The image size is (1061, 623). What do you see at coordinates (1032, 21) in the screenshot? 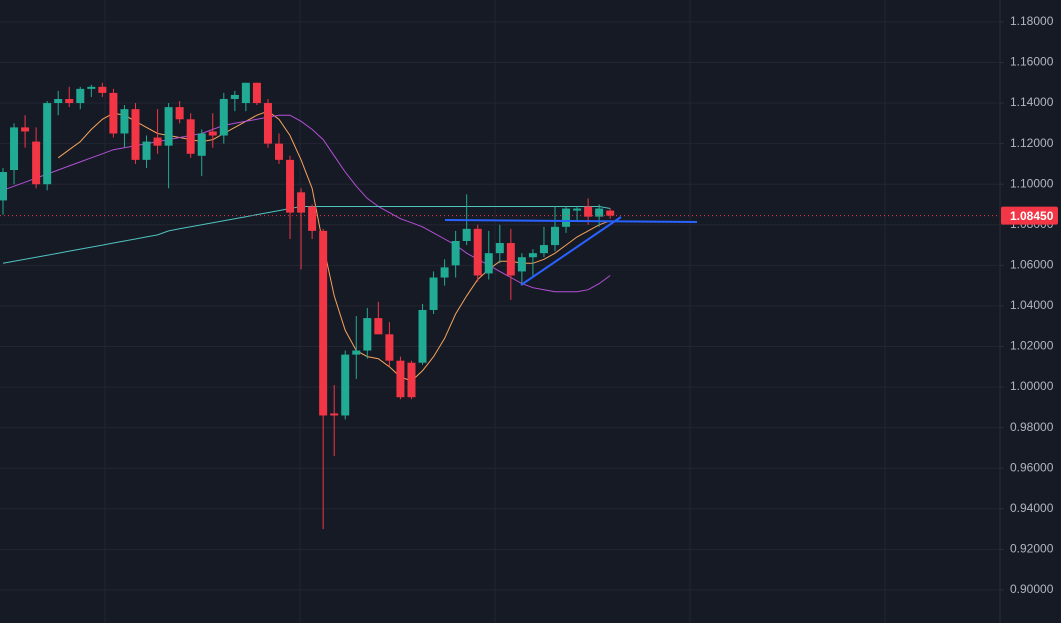
I see `y-tick-label: 1.18000` at bounding box center [1032, 21].